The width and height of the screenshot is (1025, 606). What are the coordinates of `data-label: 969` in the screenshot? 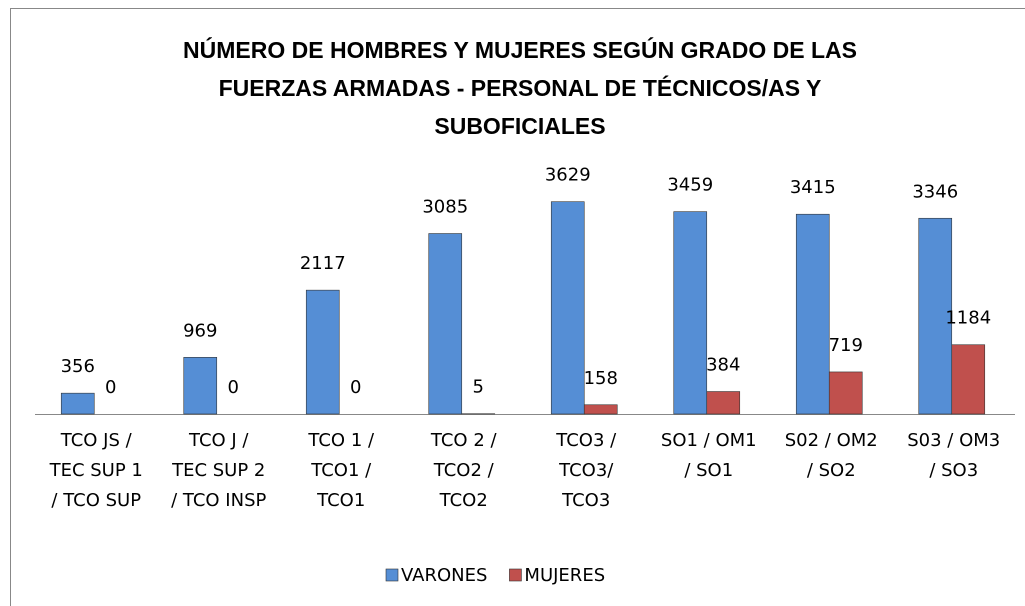 It's located at (200, 330).